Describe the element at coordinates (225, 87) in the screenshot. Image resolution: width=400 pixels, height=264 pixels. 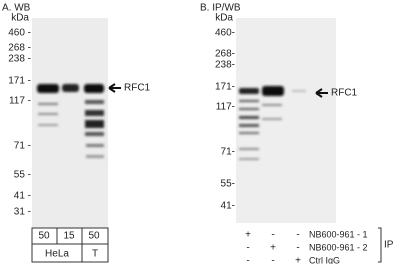
I see `marker-label: 171-` at that location.